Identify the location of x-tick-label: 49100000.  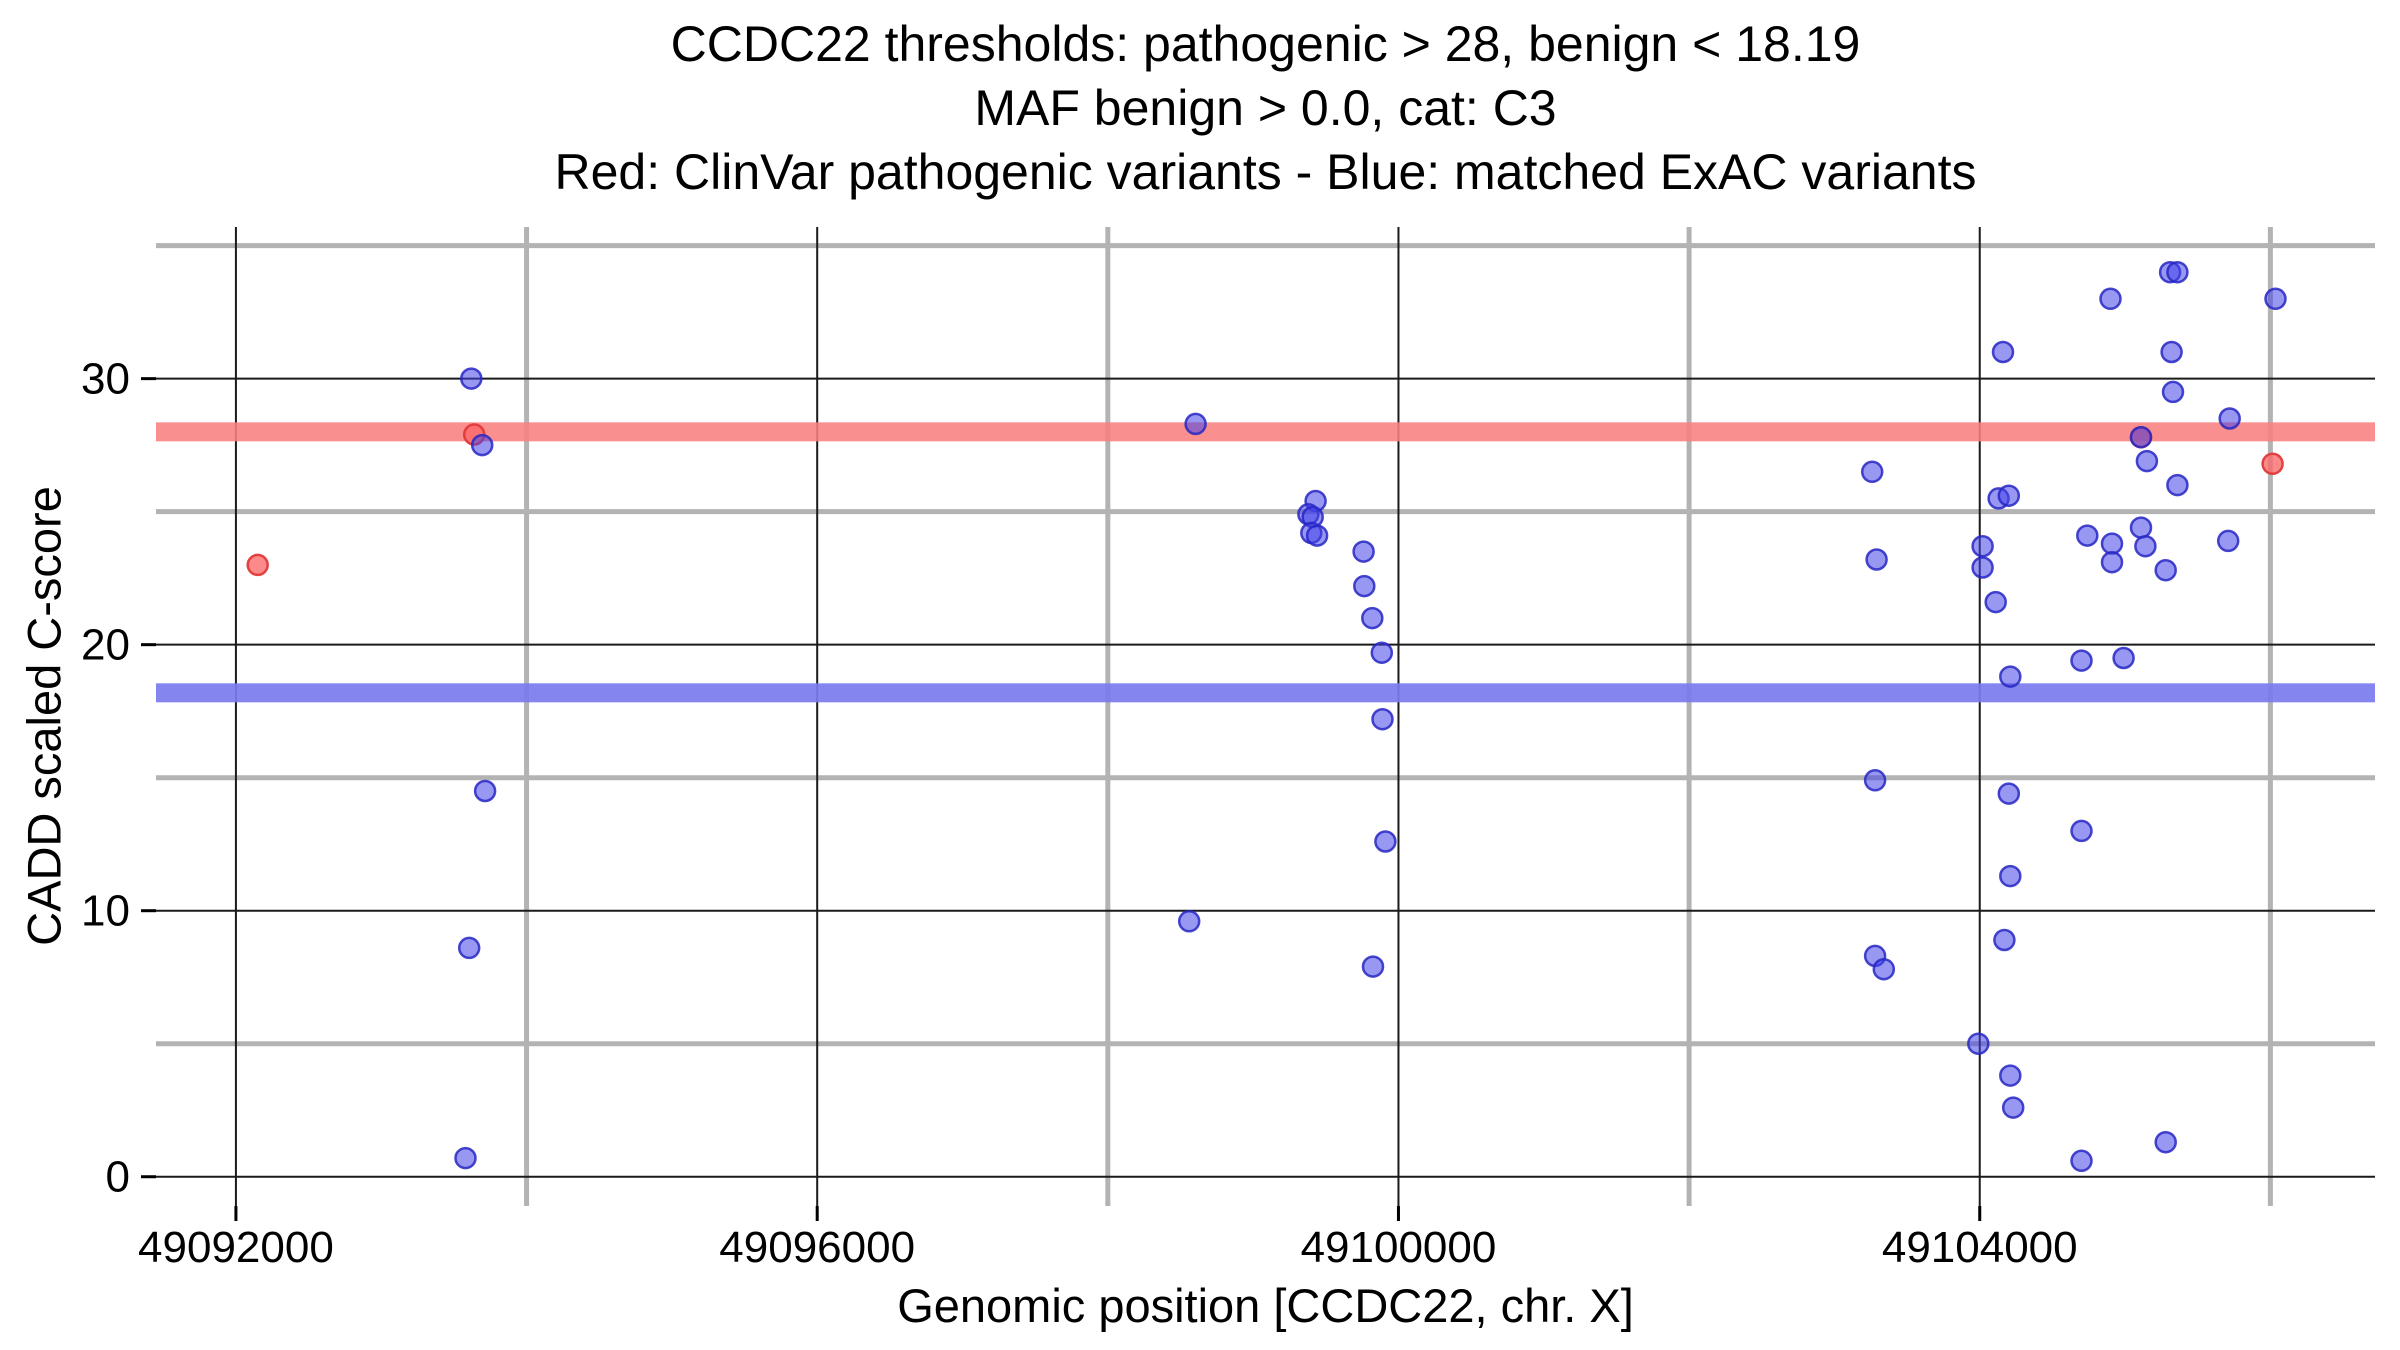
(1399, 1247).